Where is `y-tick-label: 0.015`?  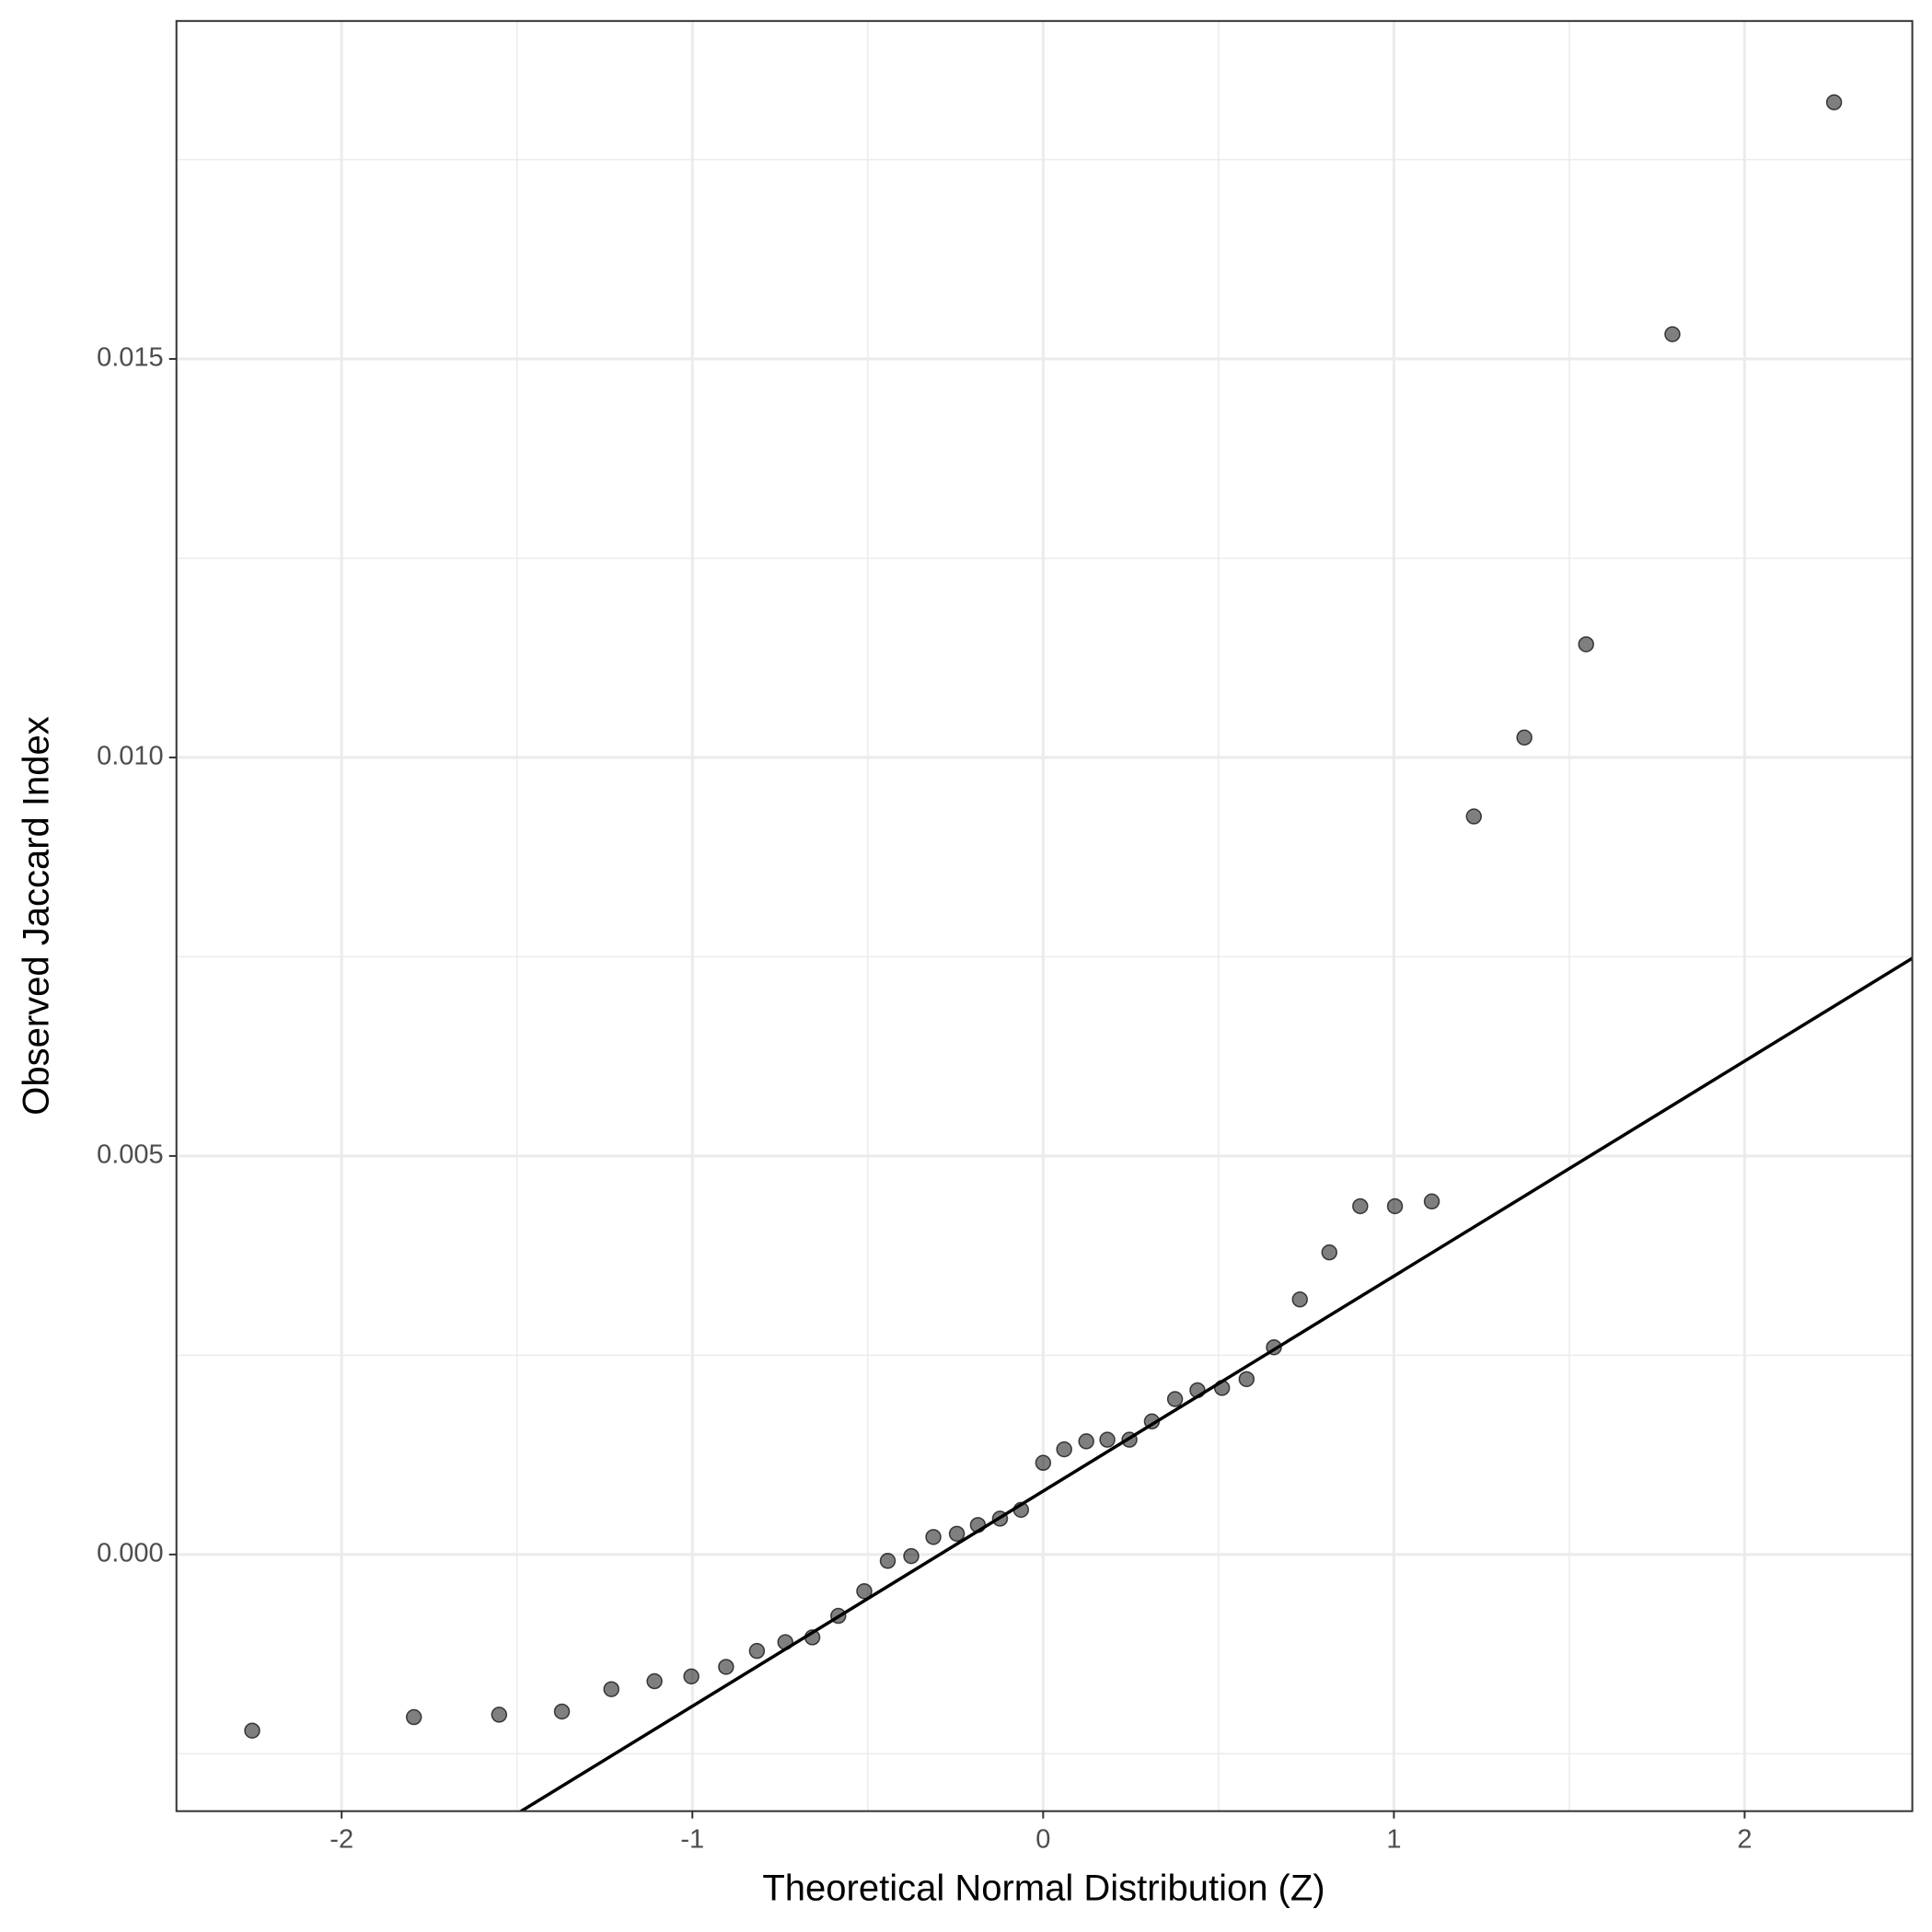
y-tick-label: 0.015 is located at coordinates (130, 358).